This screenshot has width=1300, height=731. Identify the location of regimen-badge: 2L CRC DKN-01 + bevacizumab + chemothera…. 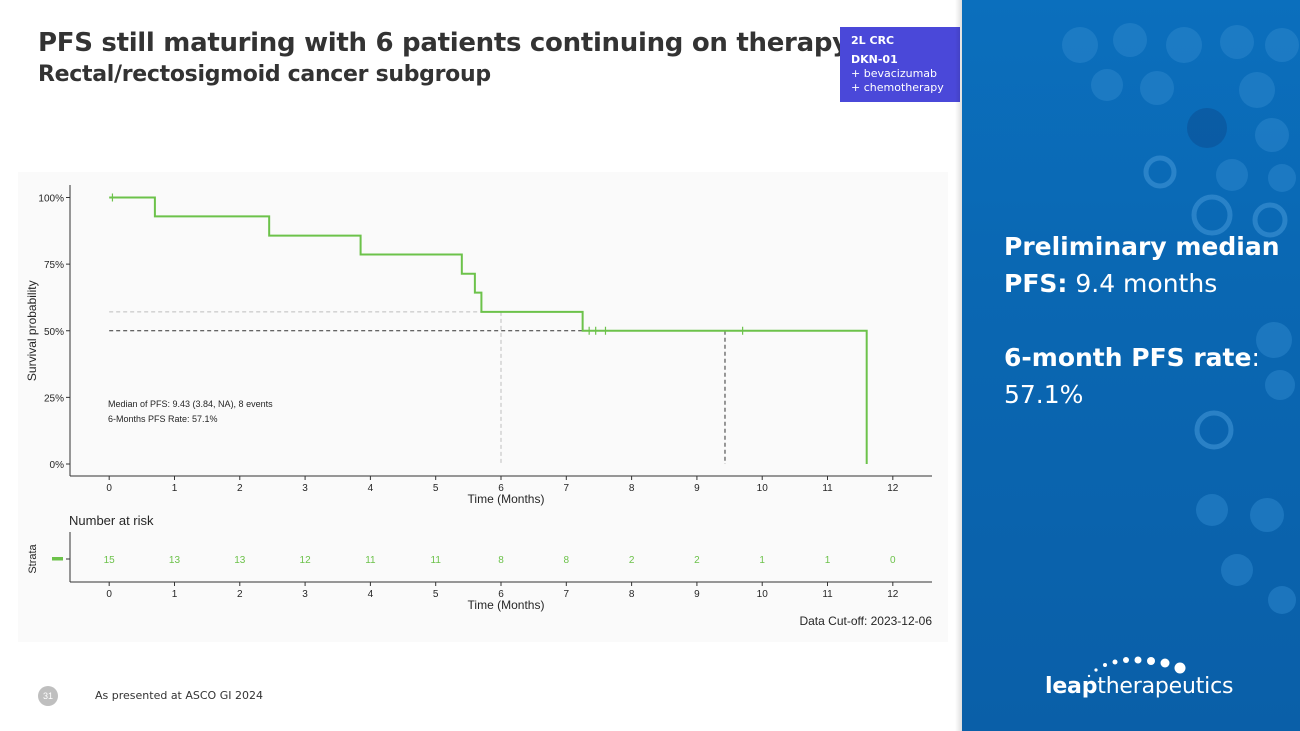
(900, 64).